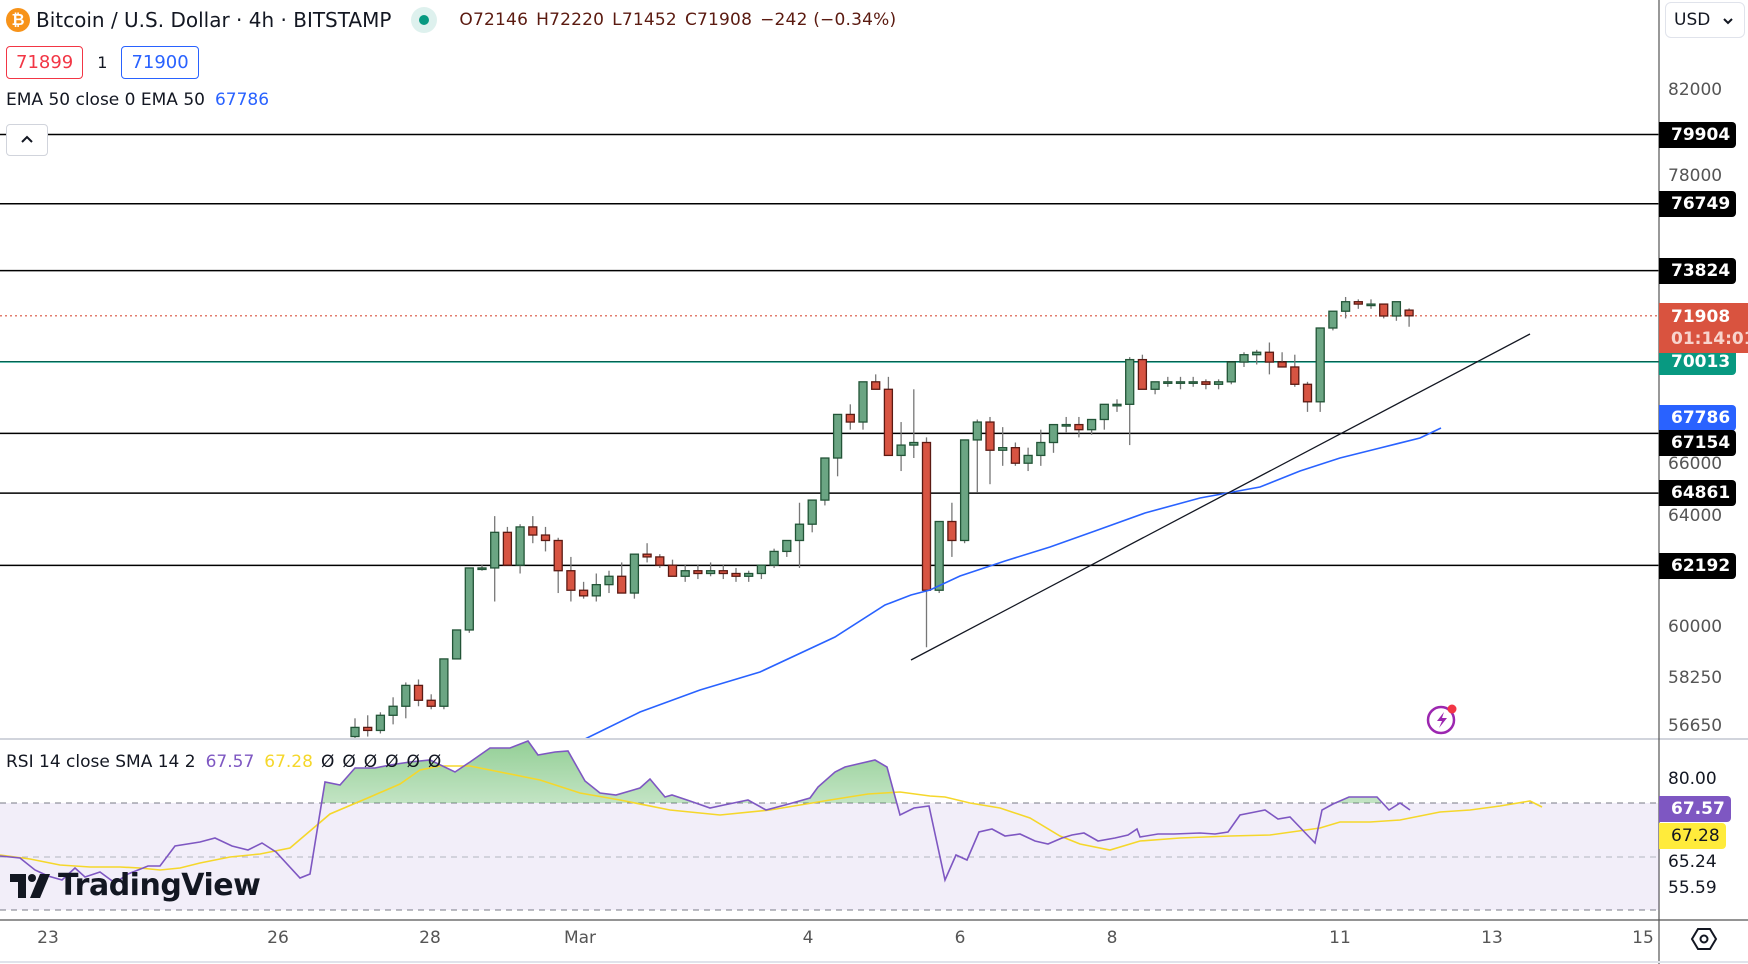 This screenshot has width=1748, height=964. Describe the element at coordinates (1695, 176) in the screenshot. I see `price-tick-label: 78000` at that location.